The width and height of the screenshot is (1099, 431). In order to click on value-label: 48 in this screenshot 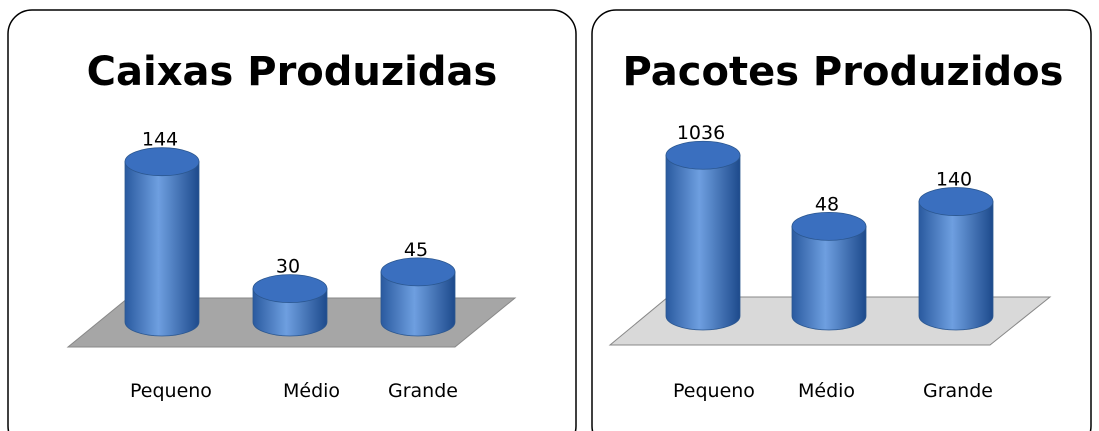, I will do `click(827, 204)`.